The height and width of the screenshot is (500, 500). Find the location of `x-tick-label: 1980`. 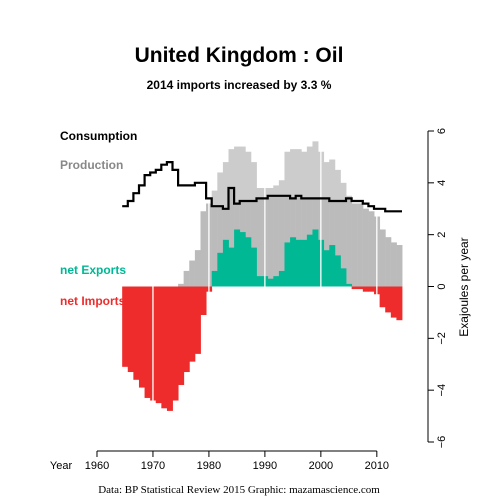

x-tick-label: 1980 is located at coordinates (209, 466).